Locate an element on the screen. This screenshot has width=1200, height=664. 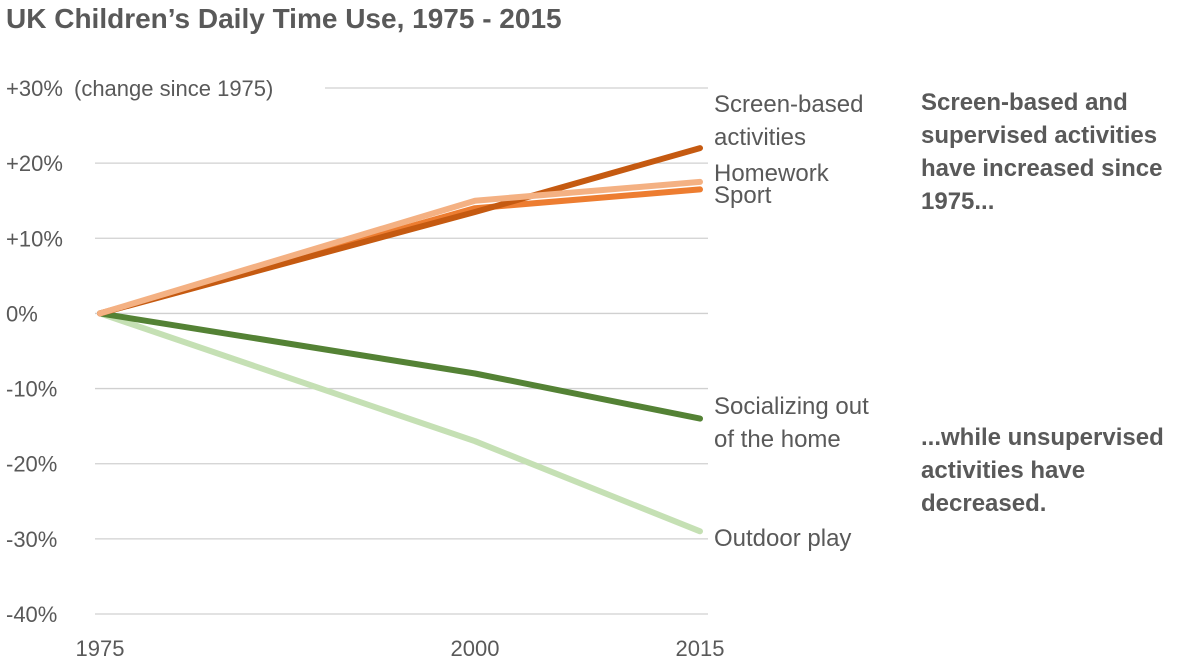
series-line-screen-based-activities is located at coordinates (400, 231).